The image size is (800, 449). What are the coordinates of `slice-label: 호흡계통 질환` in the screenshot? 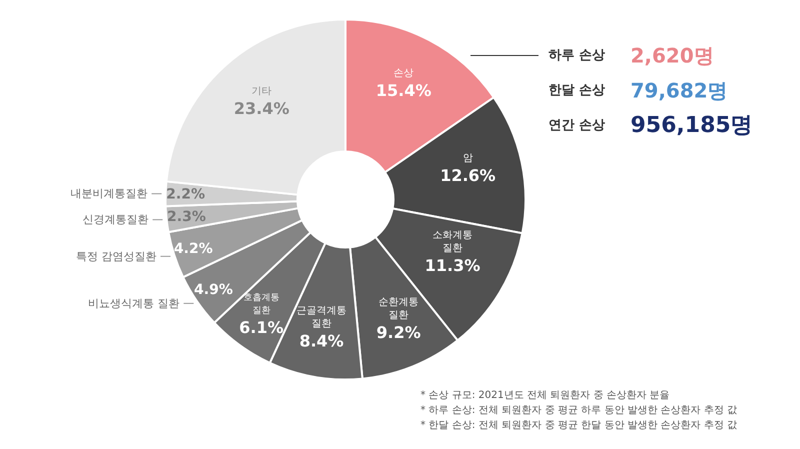 It's located at (261, 304).